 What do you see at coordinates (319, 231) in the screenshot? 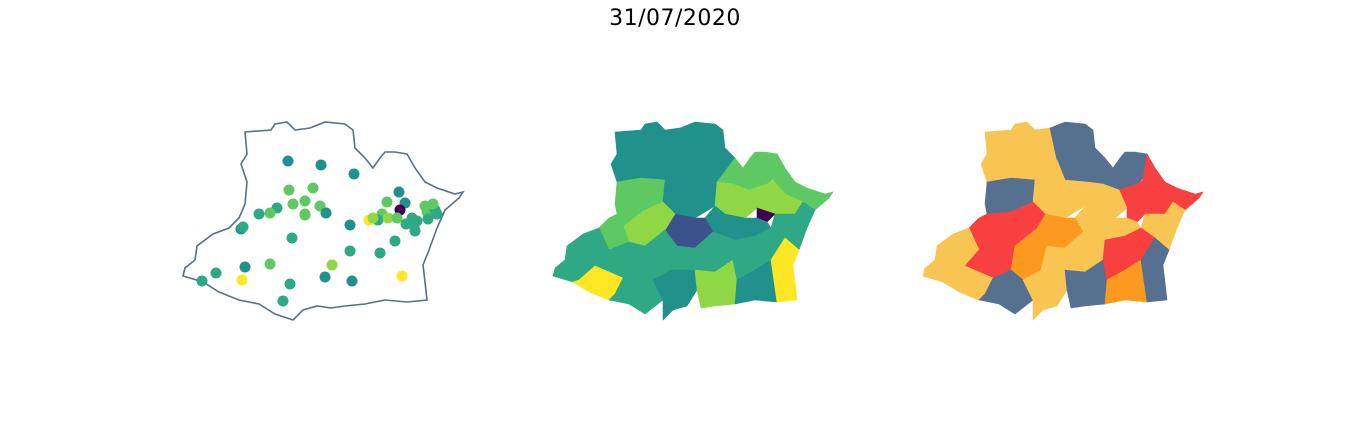
I see `city-markers` at bounding box center [319, 231].